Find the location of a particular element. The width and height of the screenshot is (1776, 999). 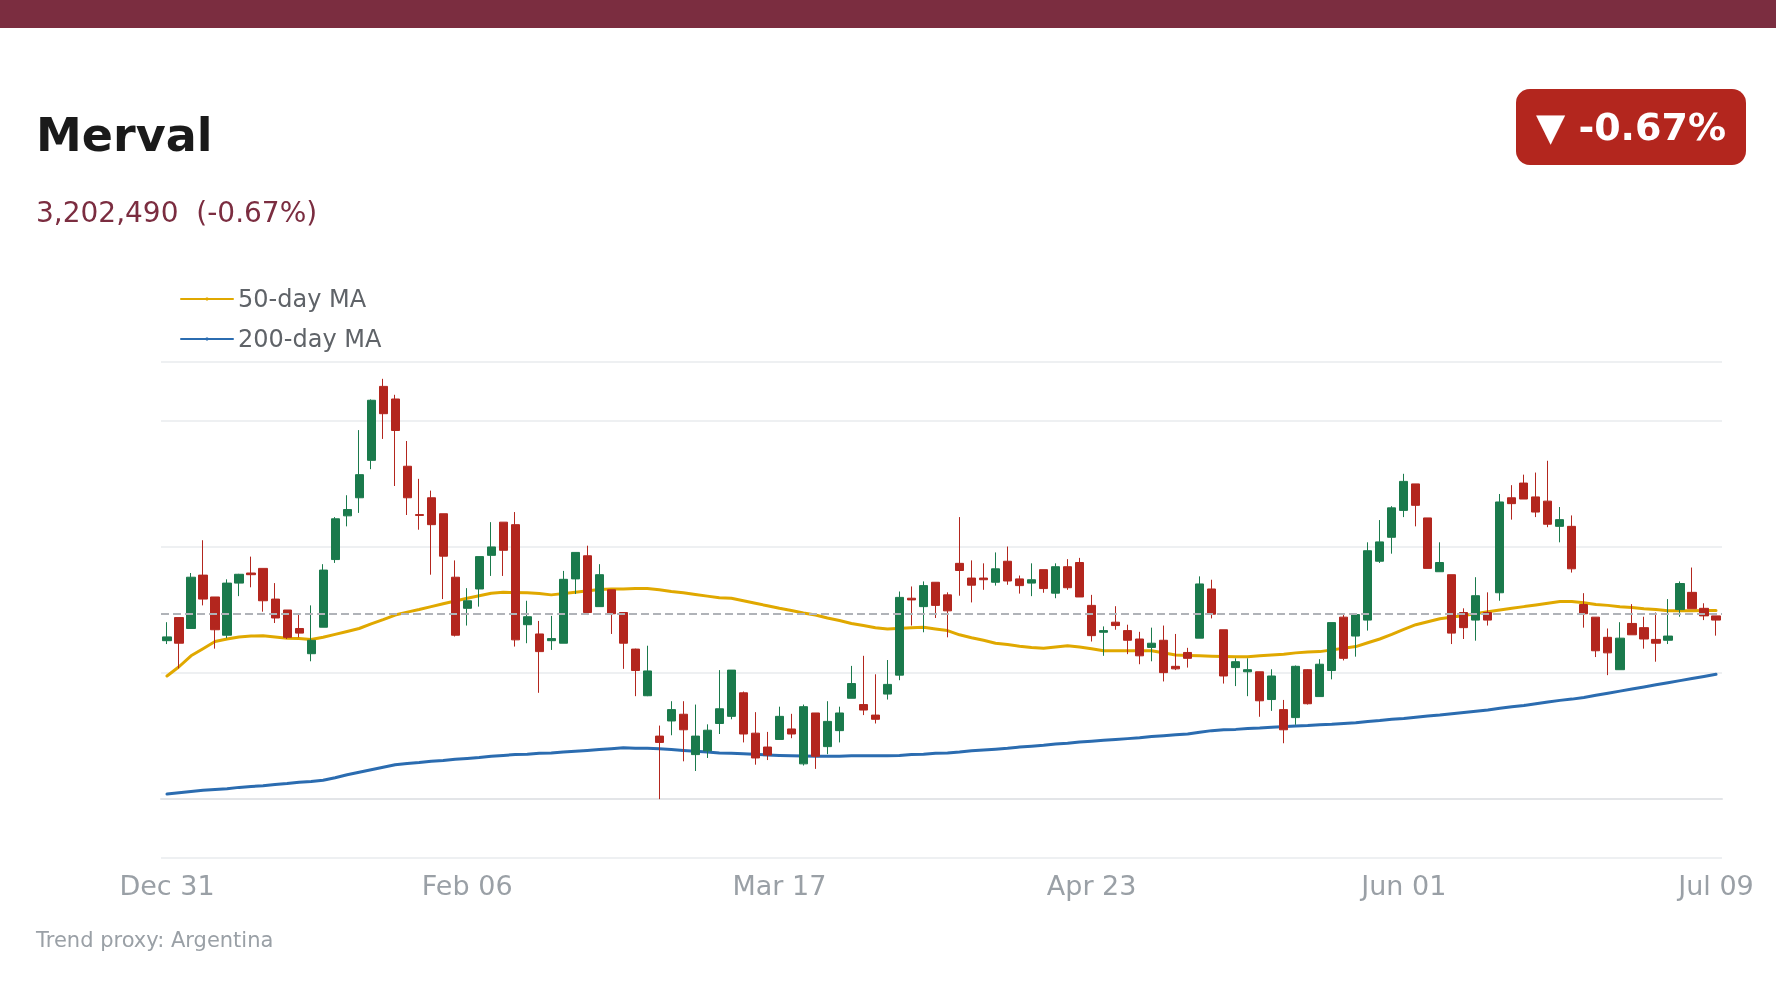

x-tick-label: Dec 31 is located at coordinates (167, 885).